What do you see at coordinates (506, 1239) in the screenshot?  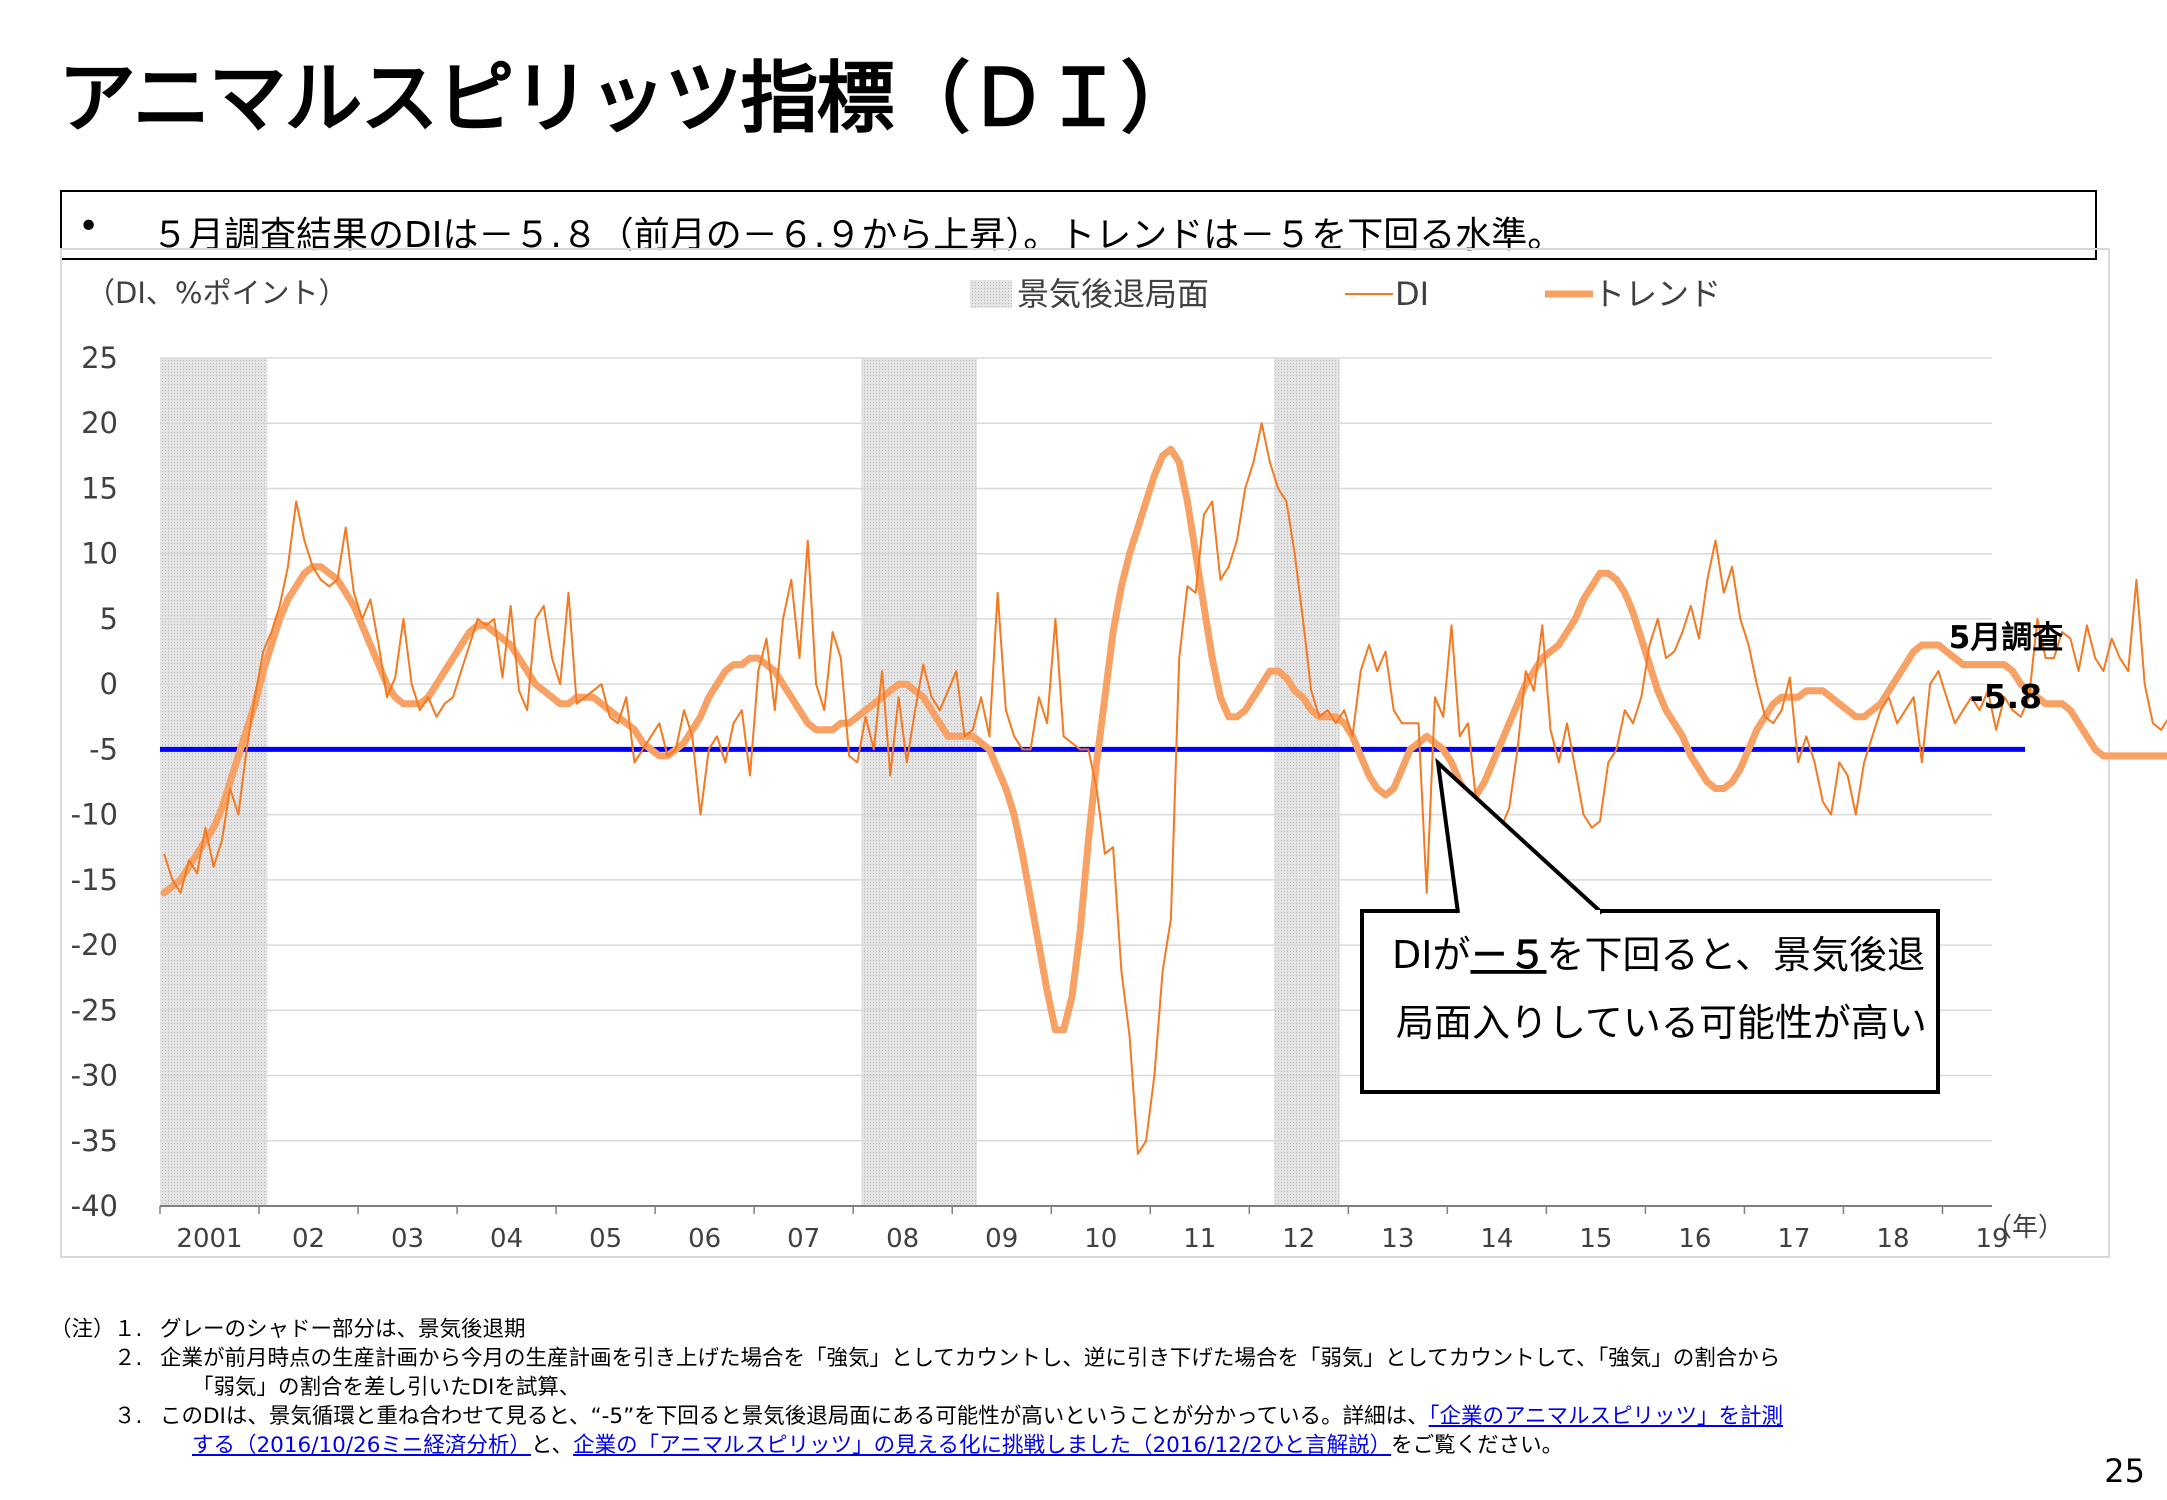 I see `x-tick-label: 04` at bounding box center [506, 1239].